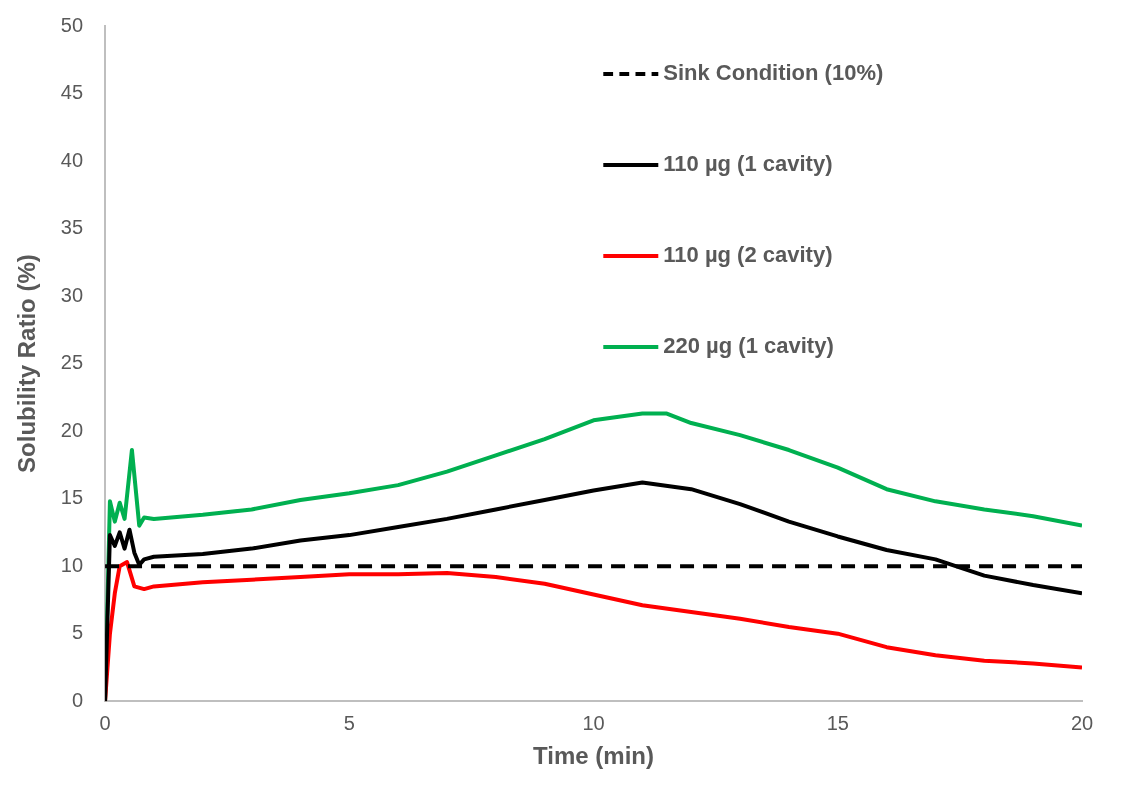  What do you see at coordinates (72, 497) in the screenshot?
I see `y-tick-label: 15` at bounding box center [72, 497].